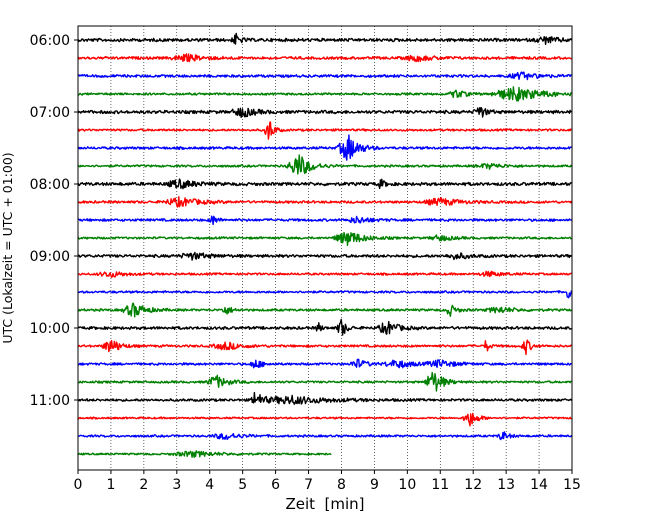 This screenshot has height=520, width=650. Describe the element at coordinates (473, 485) in the screenshot. I see `x-tick-label: 12` at that location.